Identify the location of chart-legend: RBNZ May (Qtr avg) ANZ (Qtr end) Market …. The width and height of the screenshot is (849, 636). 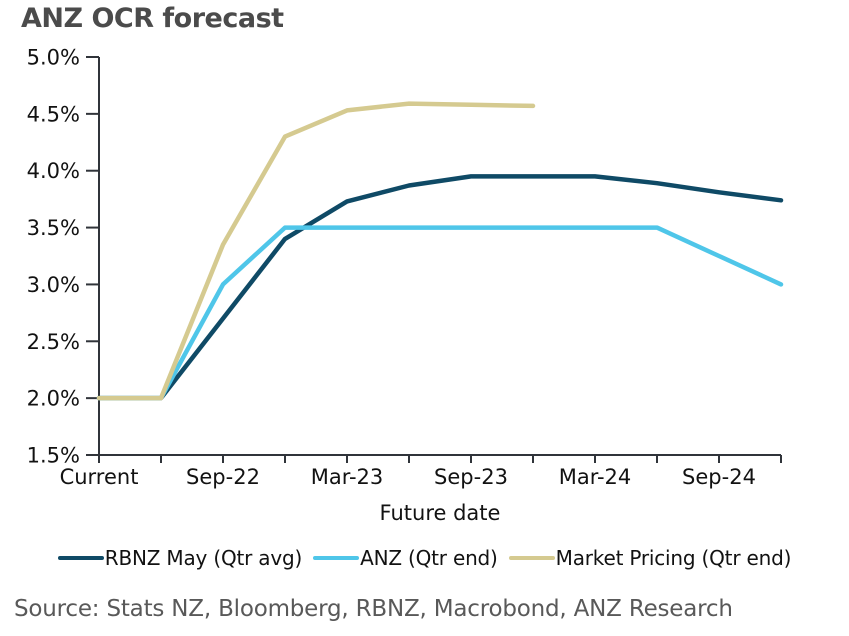
(424, 558).